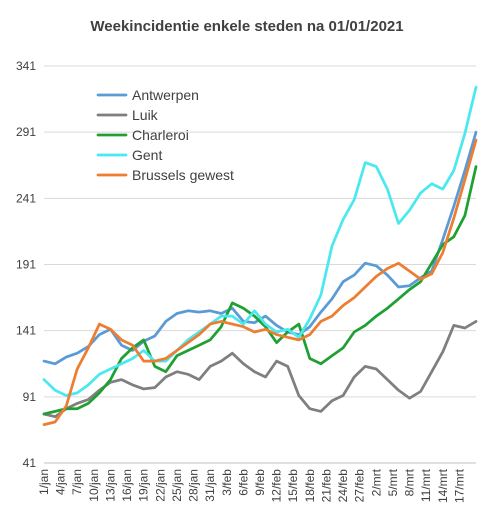 This screenshot has height=530, width=495. I want to click on x-tick-label: 27/feb, so click(360, 486).